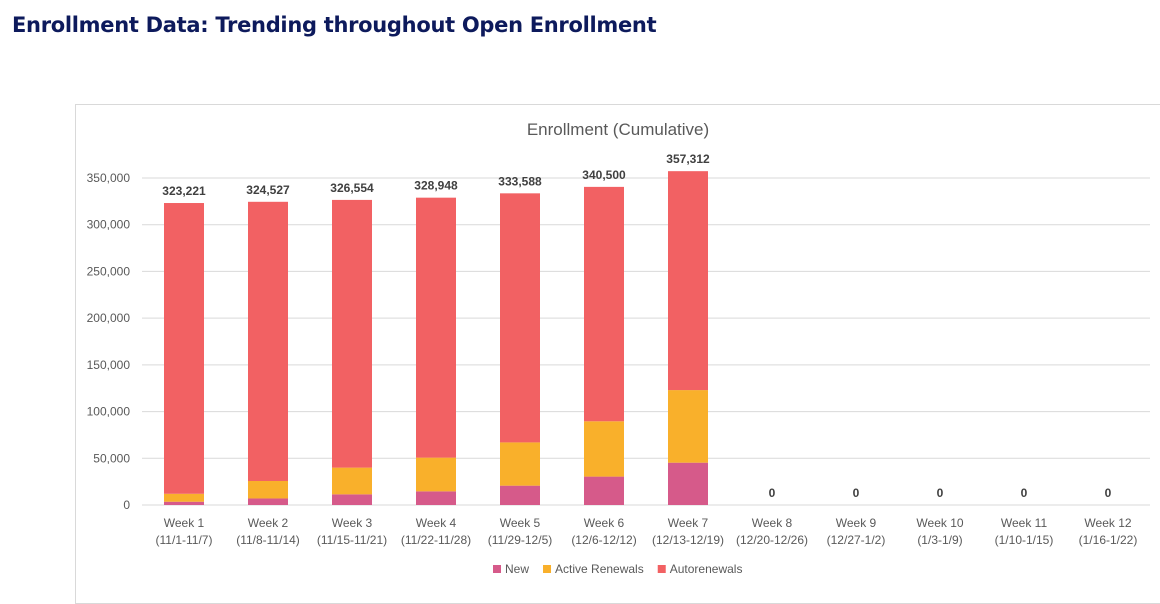  I want to click on data-label: 328,948, so click(436, 186).